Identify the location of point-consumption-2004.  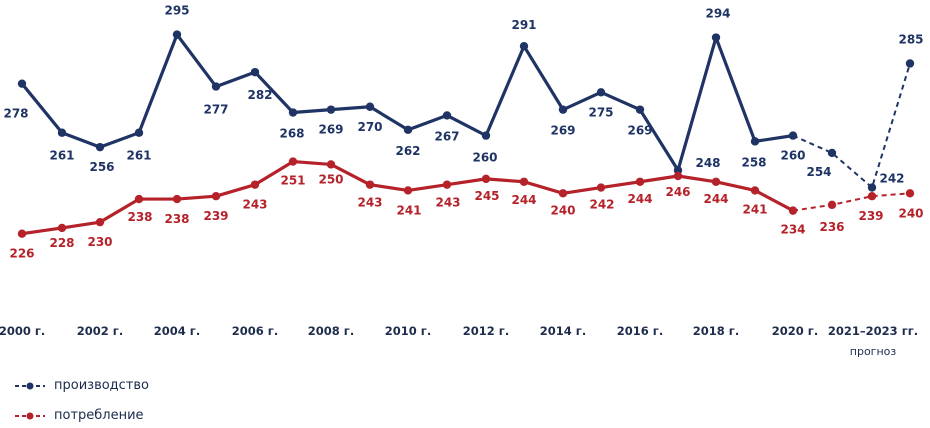
(177, 199).